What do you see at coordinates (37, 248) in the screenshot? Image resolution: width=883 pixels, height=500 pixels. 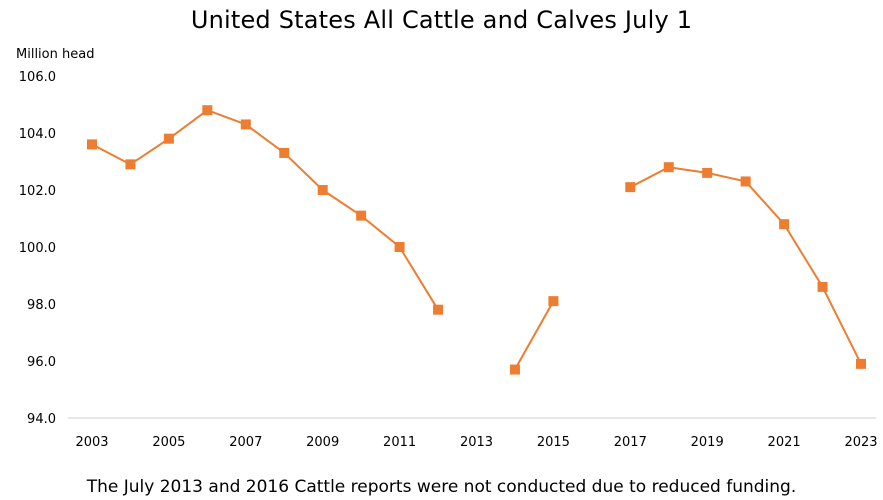 I see `y-tick-label: 100.0` at bounding box center [37, 248].